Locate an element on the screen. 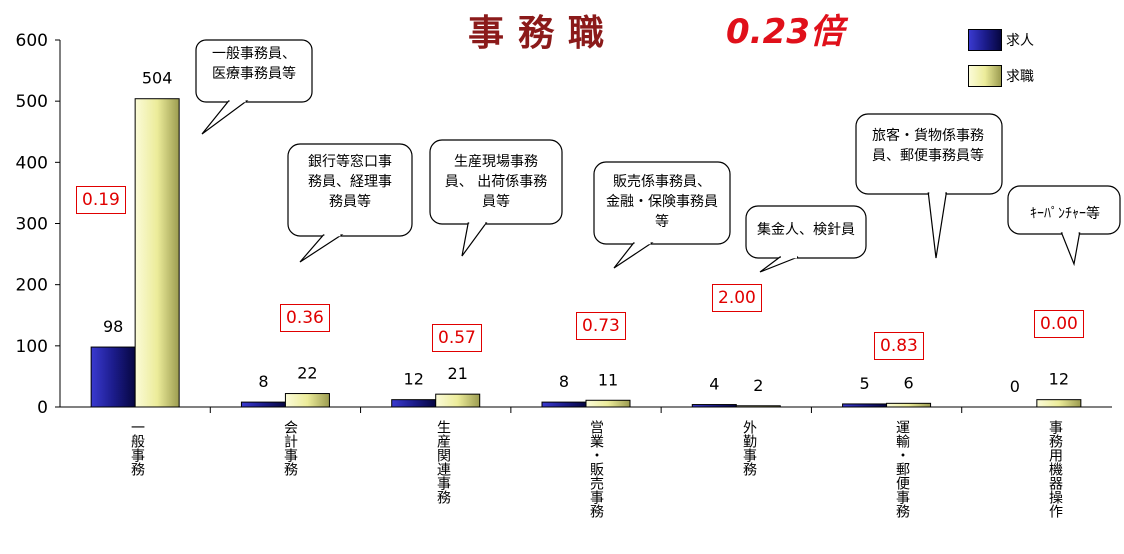 The width and height of the screenshot is (1124, 554). y-tick-label: 600 is located at coordinates (32, 41).